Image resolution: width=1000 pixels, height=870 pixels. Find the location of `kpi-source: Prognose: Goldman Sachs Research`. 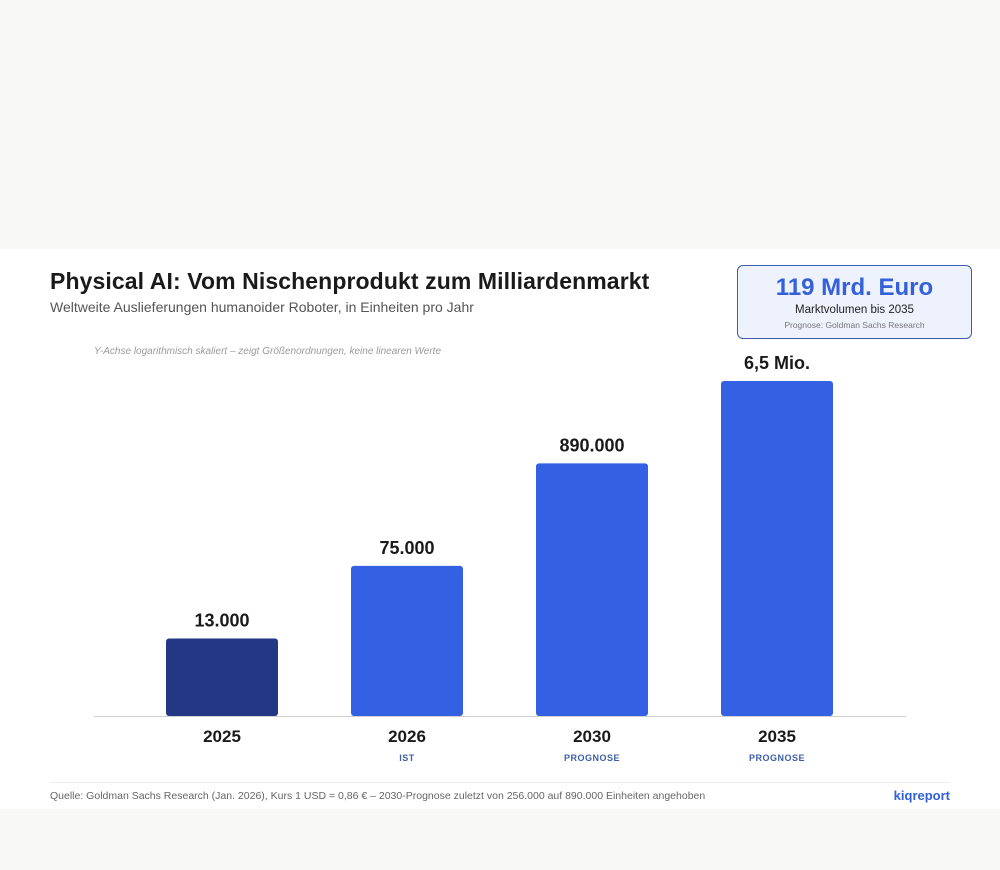

kpi-source: Prognose: Goldman Sachs Research is located at coordinates (854, 325).